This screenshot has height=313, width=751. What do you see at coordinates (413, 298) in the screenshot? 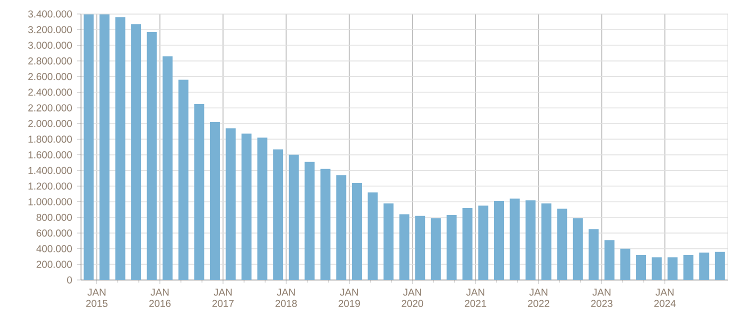
I see `x-tick-label: JAN 2020` at bounding box center [413, 298].